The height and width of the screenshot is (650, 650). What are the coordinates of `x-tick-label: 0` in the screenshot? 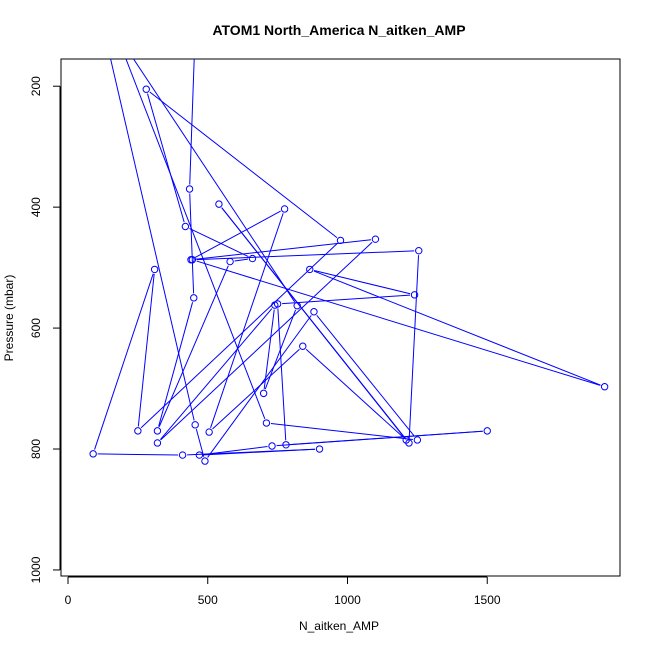 It's located at (68, 600).